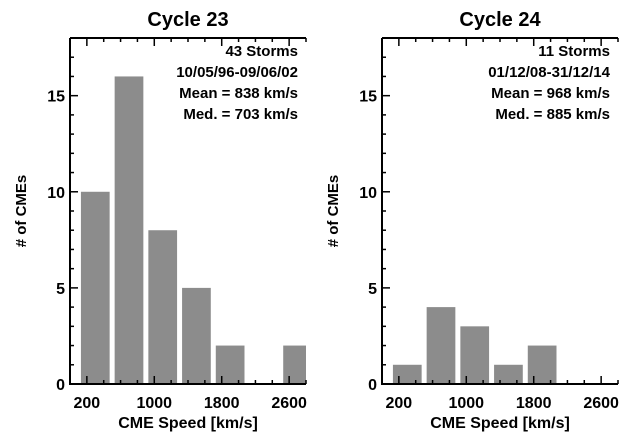 This screenshot has height=435, width=622. Describe the element at coordinates (372, 289) in the screenshot. I see `y-tick-label-cycle-24-5: 5` at that location.